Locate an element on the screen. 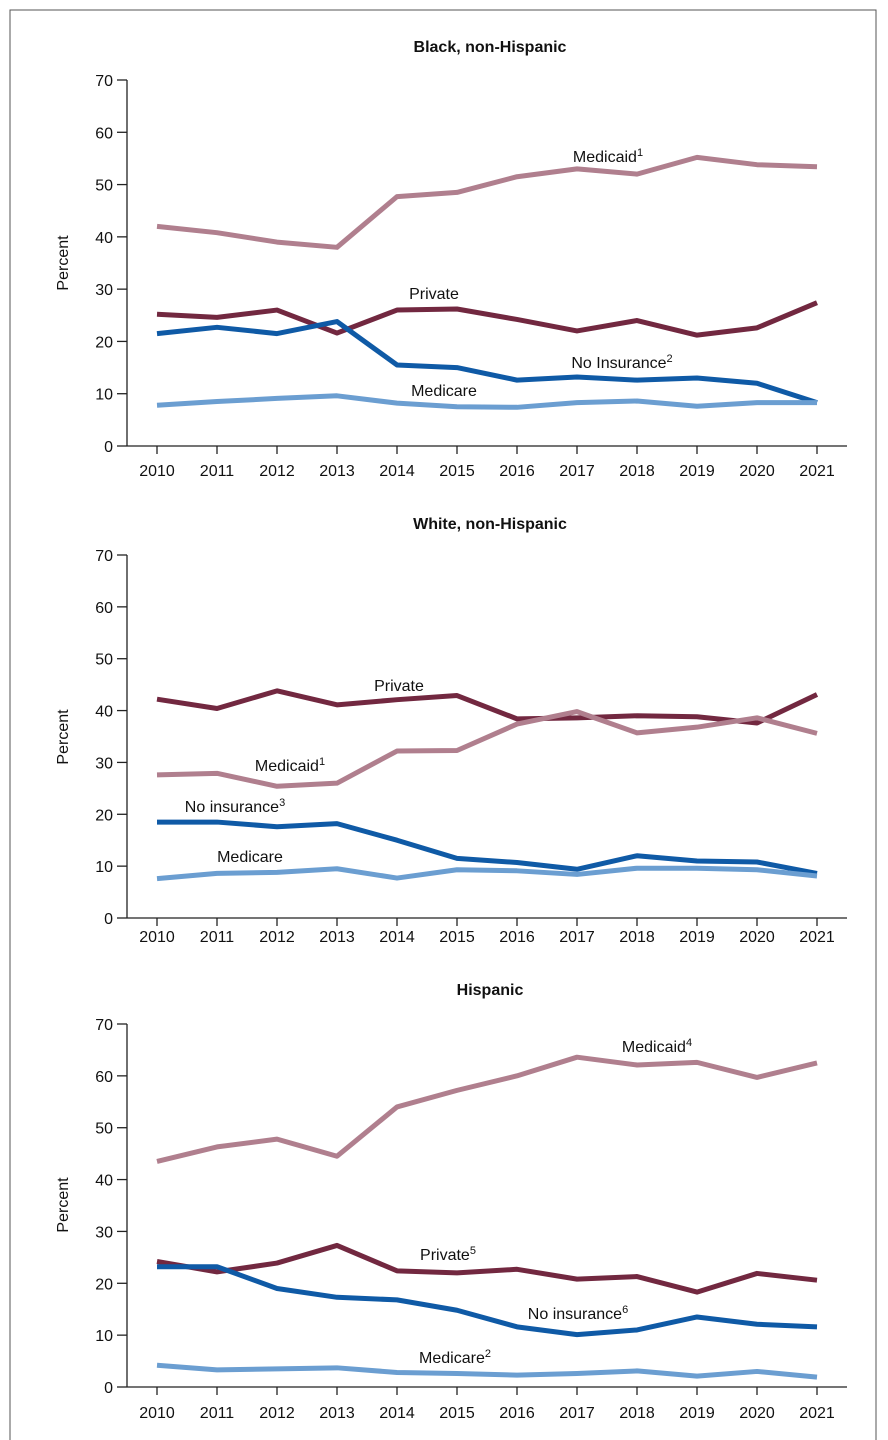 This screenshot has width=888, height=1440. series-label: No insurance6 is located at coordinates (578, 1313).